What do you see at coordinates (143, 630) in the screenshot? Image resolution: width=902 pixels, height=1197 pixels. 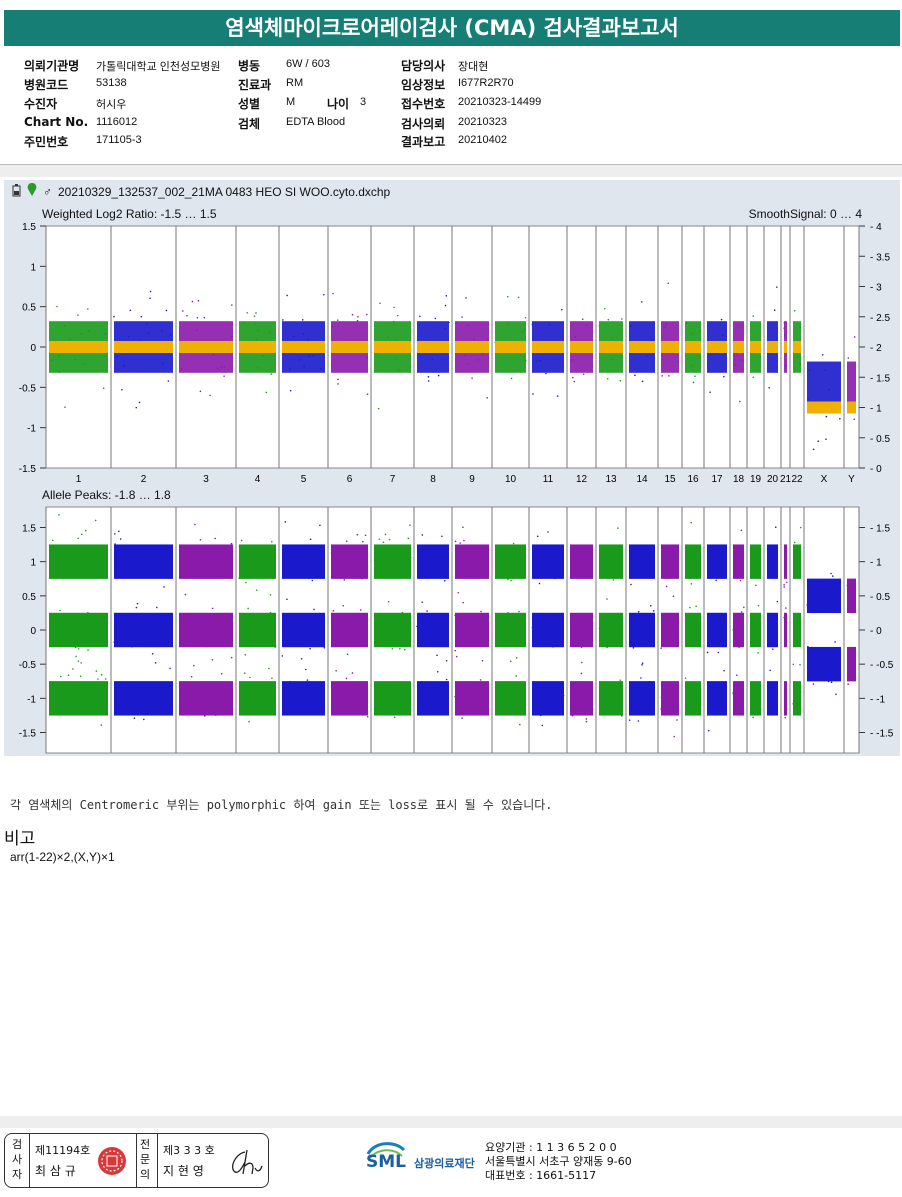 I see `allele-peak-chr2` at bounding box center [143, 630].